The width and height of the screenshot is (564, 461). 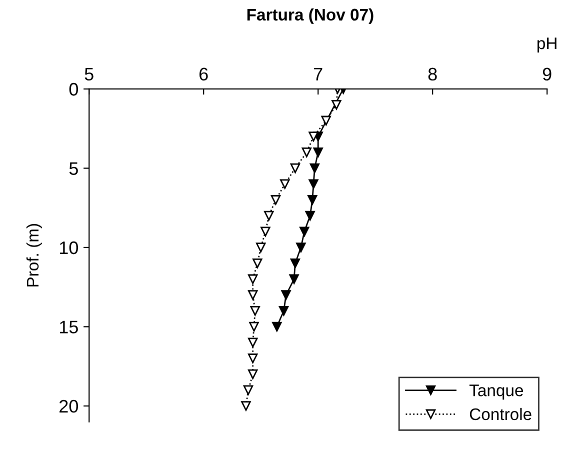 I want to click on y-axis-title: Prof. (m), so click(x=34, y=255).